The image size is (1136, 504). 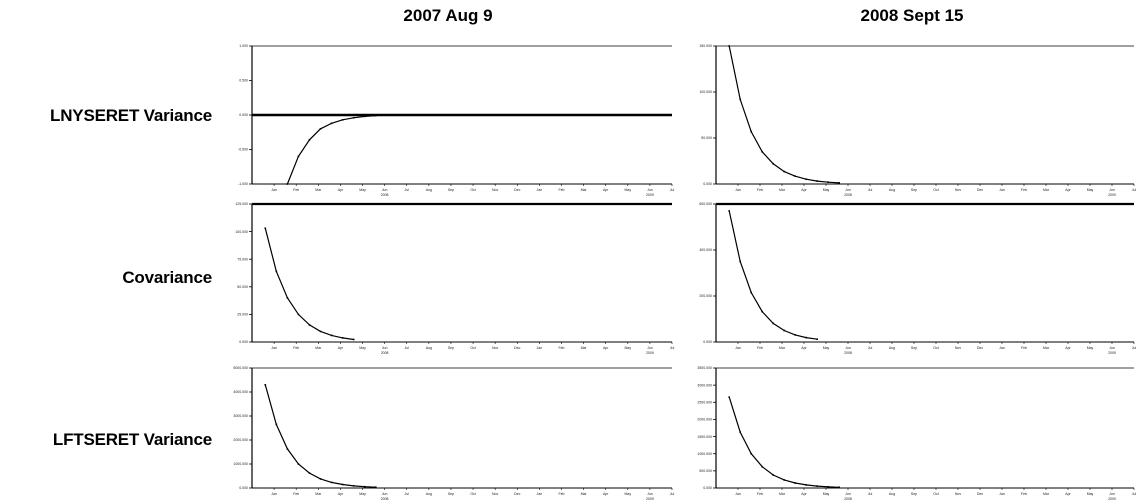 I want to click on y-tick-label: 3000.000, so click(x=704, y=385).